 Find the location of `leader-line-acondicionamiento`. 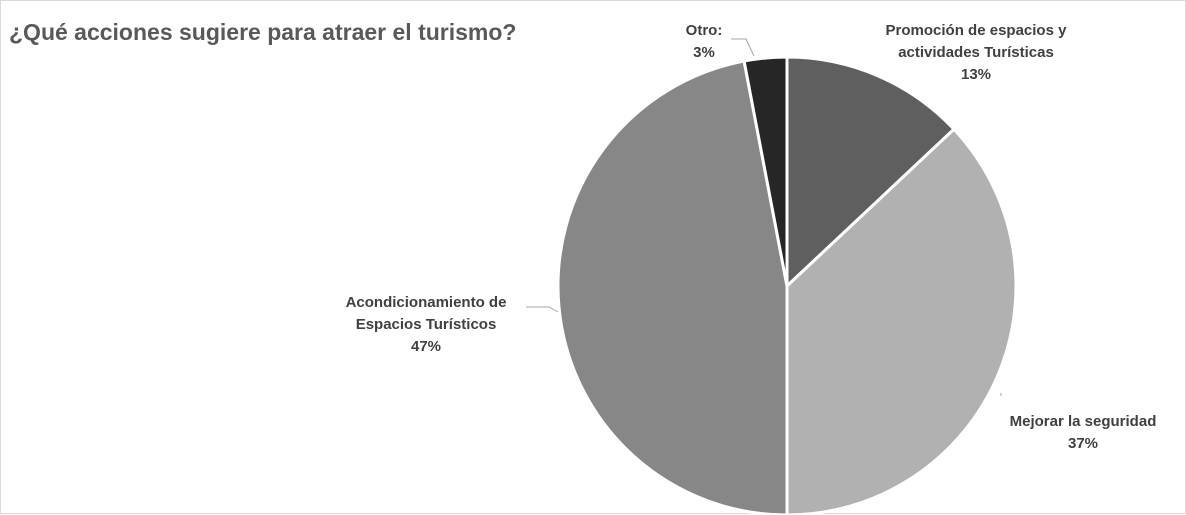

leader-line-acondicionamiento is located at coordinates (542, 309).